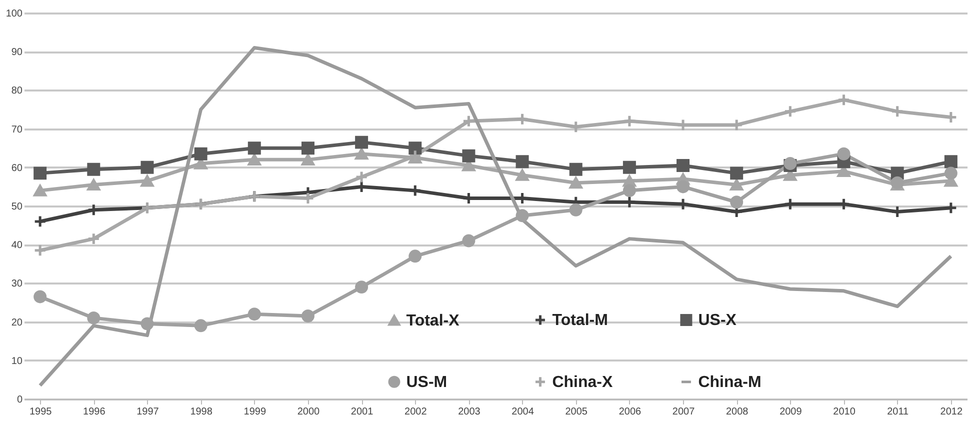  What do you see at coordinates (844, 412) in the screenshot?
I see `x-tick-label: 2010` at bounding box center [844, 412].